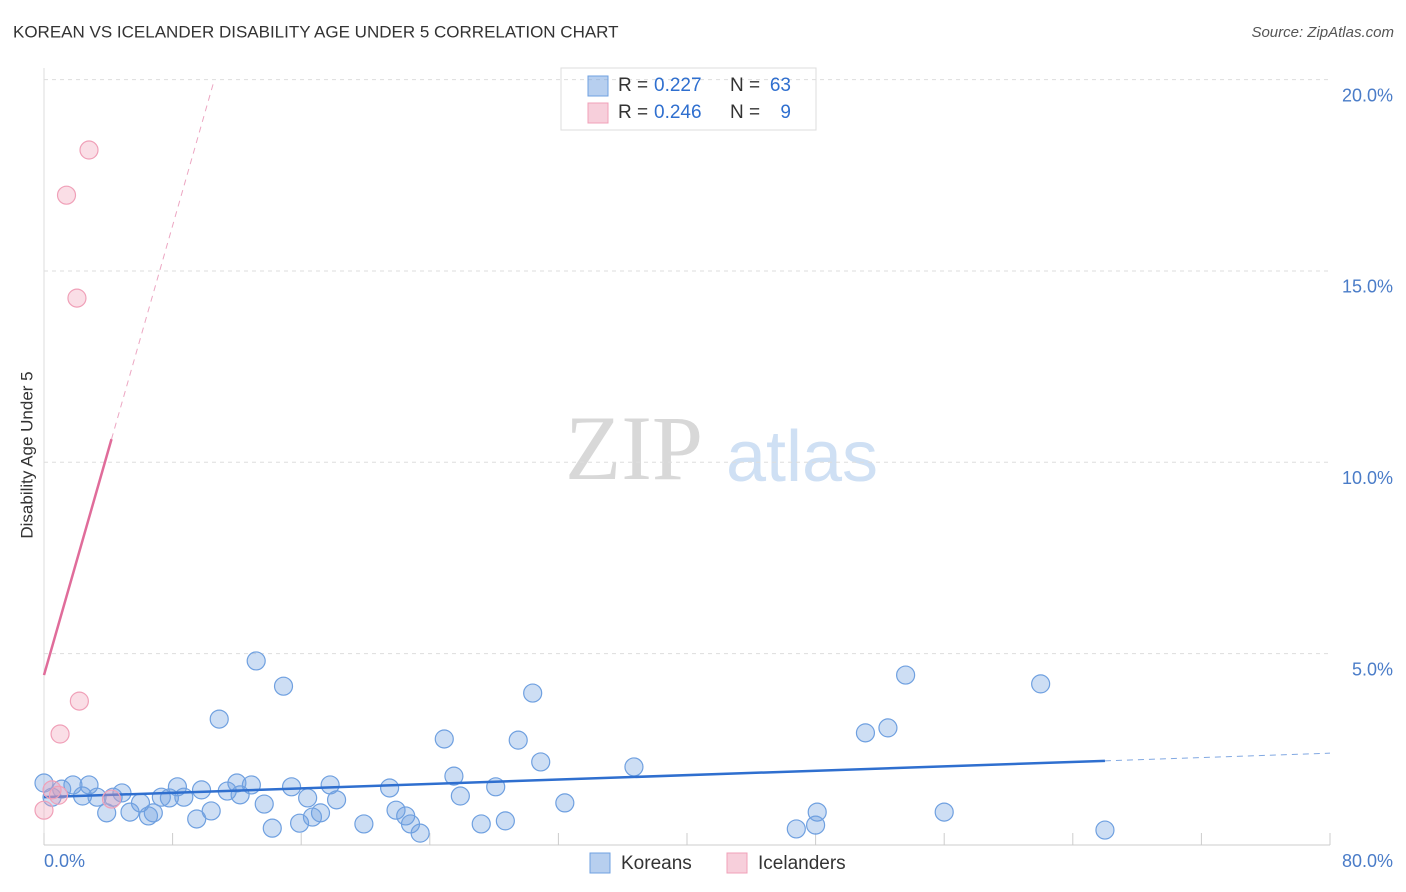 This screenshot has height=892, width=1406. Describe the element at coordinates (678, 112) in the screenshot. I see `legend-r-value: 0.246` at that location.